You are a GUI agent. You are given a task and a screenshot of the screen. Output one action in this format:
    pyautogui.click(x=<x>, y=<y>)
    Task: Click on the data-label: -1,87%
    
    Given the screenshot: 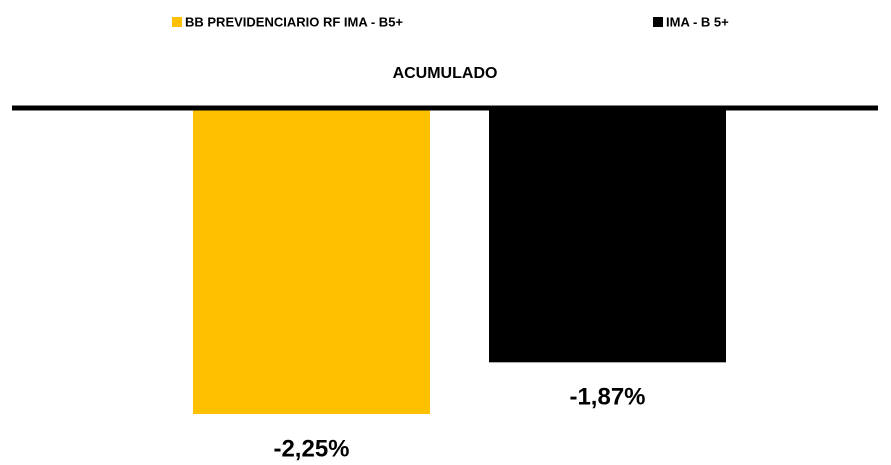 What is the action you would take?
    pyautogui.click(x=607, y=397)
    